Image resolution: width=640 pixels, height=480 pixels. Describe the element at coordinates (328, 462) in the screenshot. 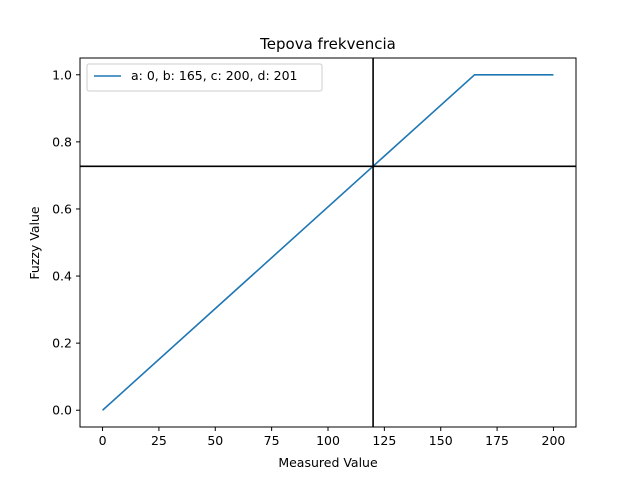

I see `x-axis-label: Measured Value` at that location.